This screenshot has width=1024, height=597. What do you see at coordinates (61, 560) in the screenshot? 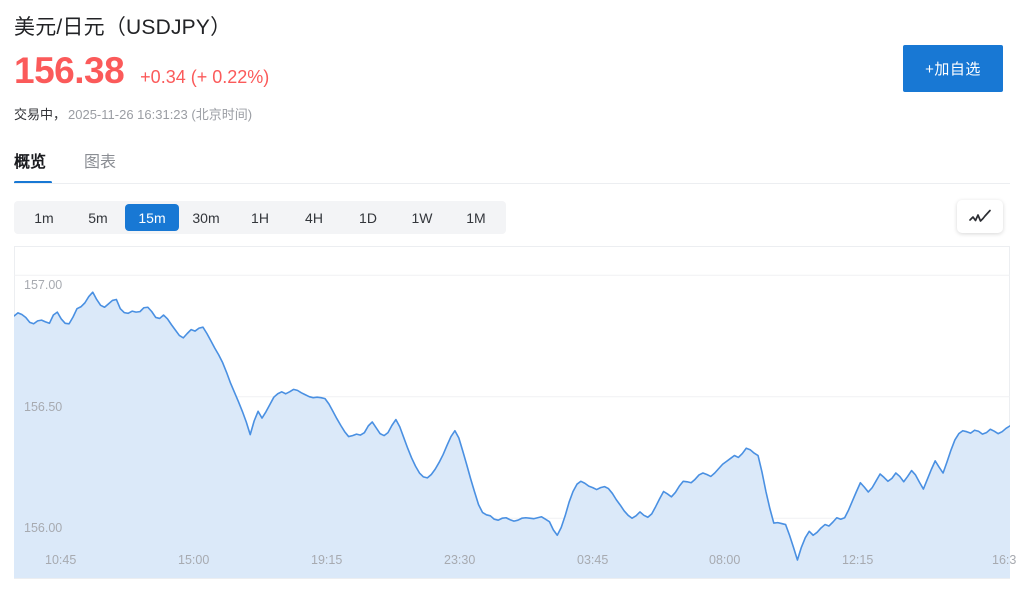
I see `x-axis-tick: 10:45` at bounding box center [61, 560].